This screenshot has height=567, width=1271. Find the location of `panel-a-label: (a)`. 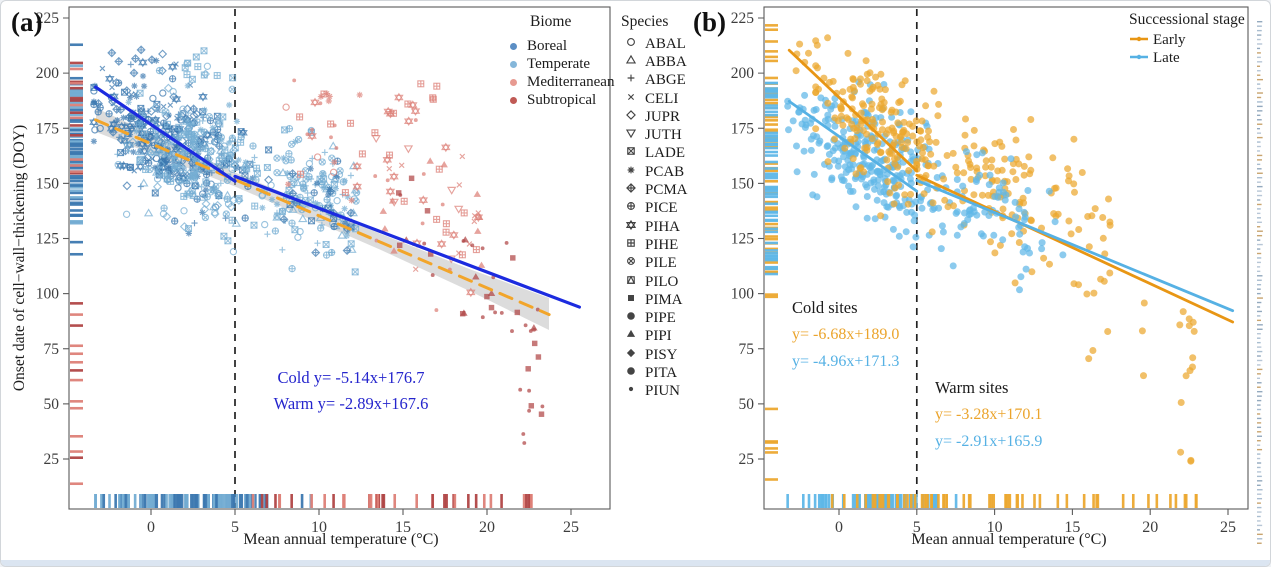

panel-a-label: (a) is located at coordinates (27, 22).